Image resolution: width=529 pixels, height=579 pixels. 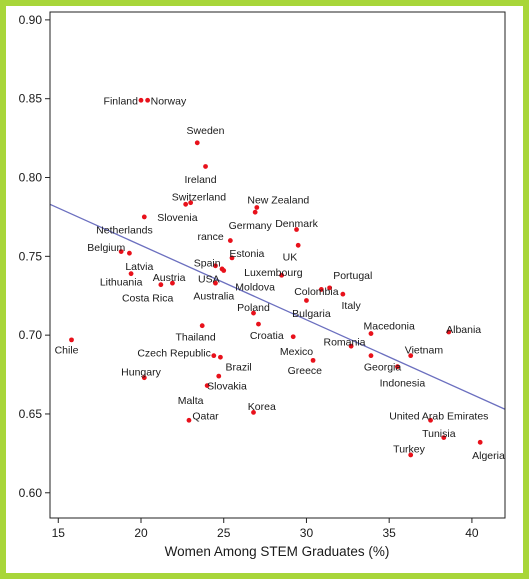 What do you see at coordinates (177, 218) in the screenshot?
I see `point-label: Slovenia` at bounding box center [177, 218].